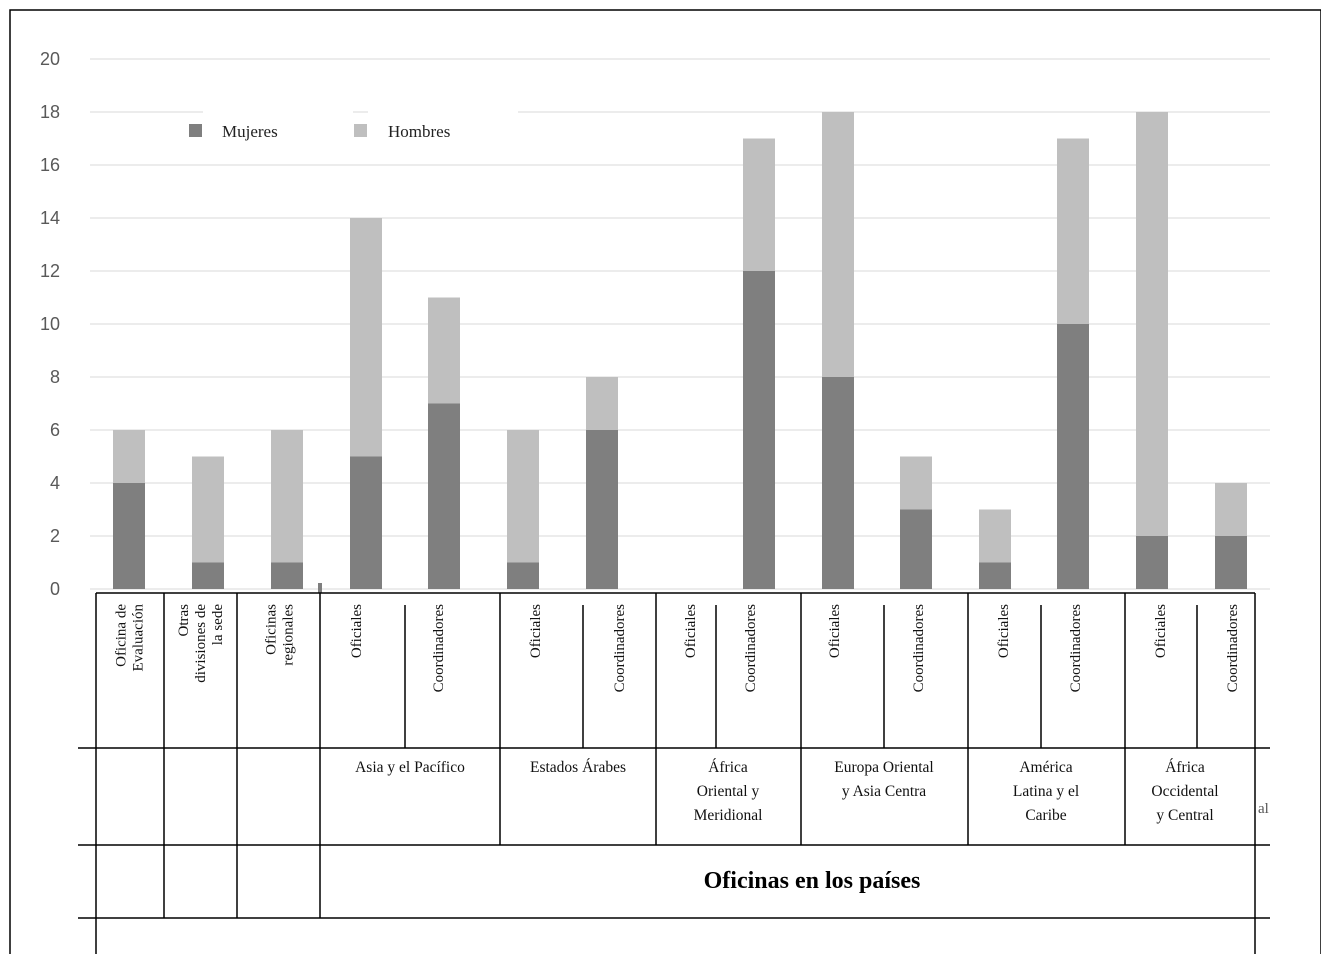 The height and width of the screenshot is (954, 1321). I want to click on y-tick-label: 4, so click(55, 483).